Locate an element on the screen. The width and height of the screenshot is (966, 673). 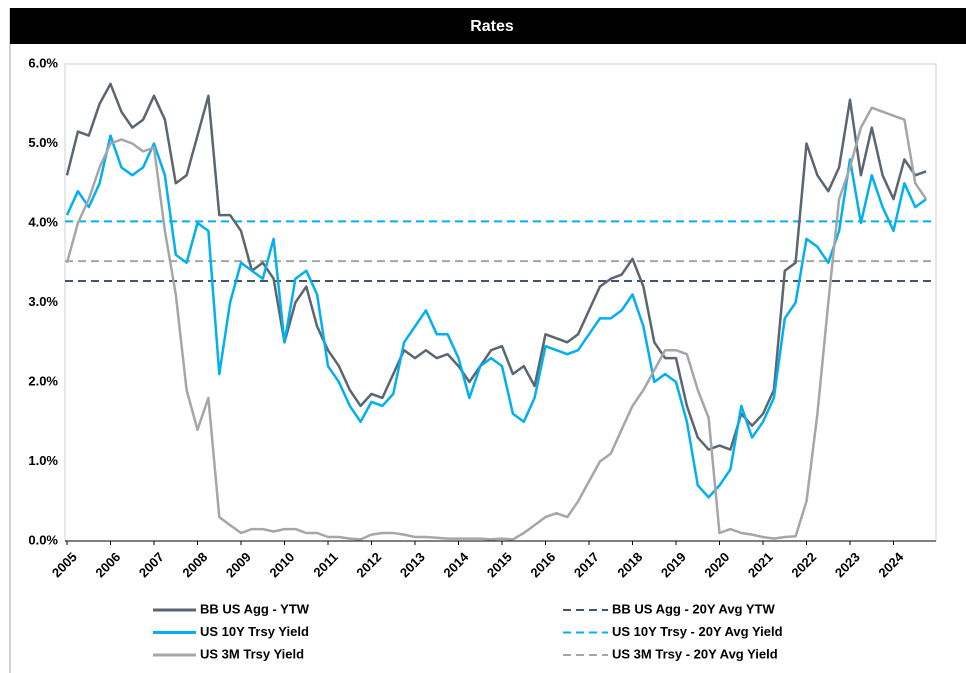
x-tick-label: 2022 is located at coordinates (803, 564).